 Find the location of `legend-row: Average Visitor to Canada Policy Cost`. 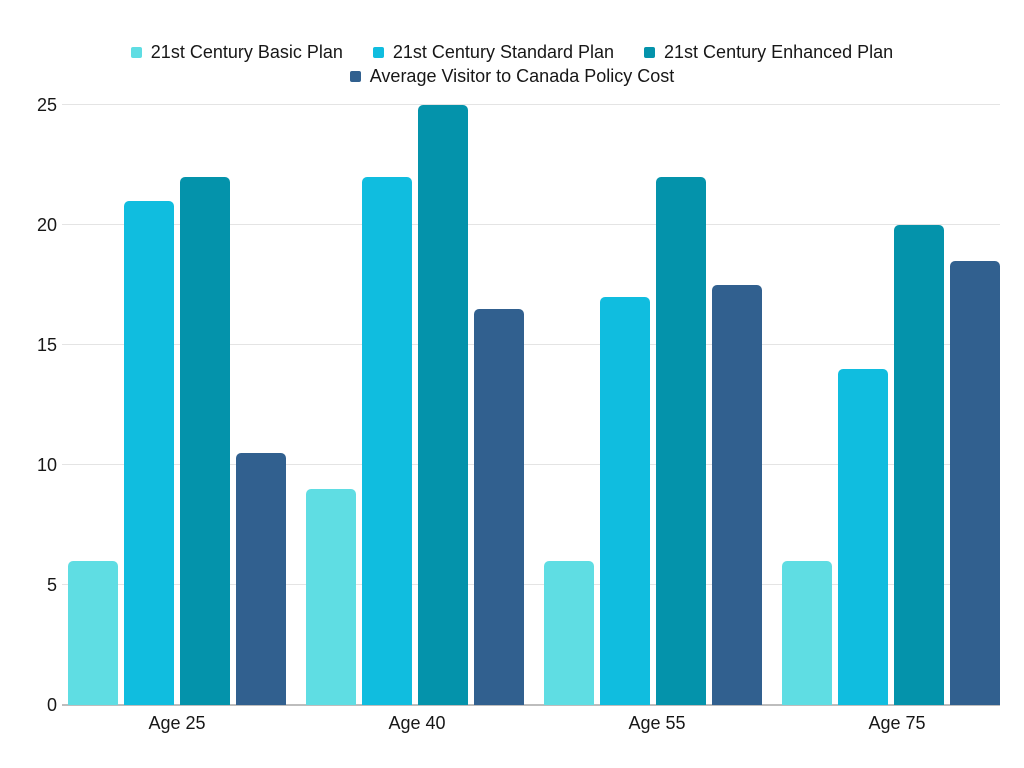

legend-row: Average Visitor to Canada Policy Cost is located at coordinates (512, 76).